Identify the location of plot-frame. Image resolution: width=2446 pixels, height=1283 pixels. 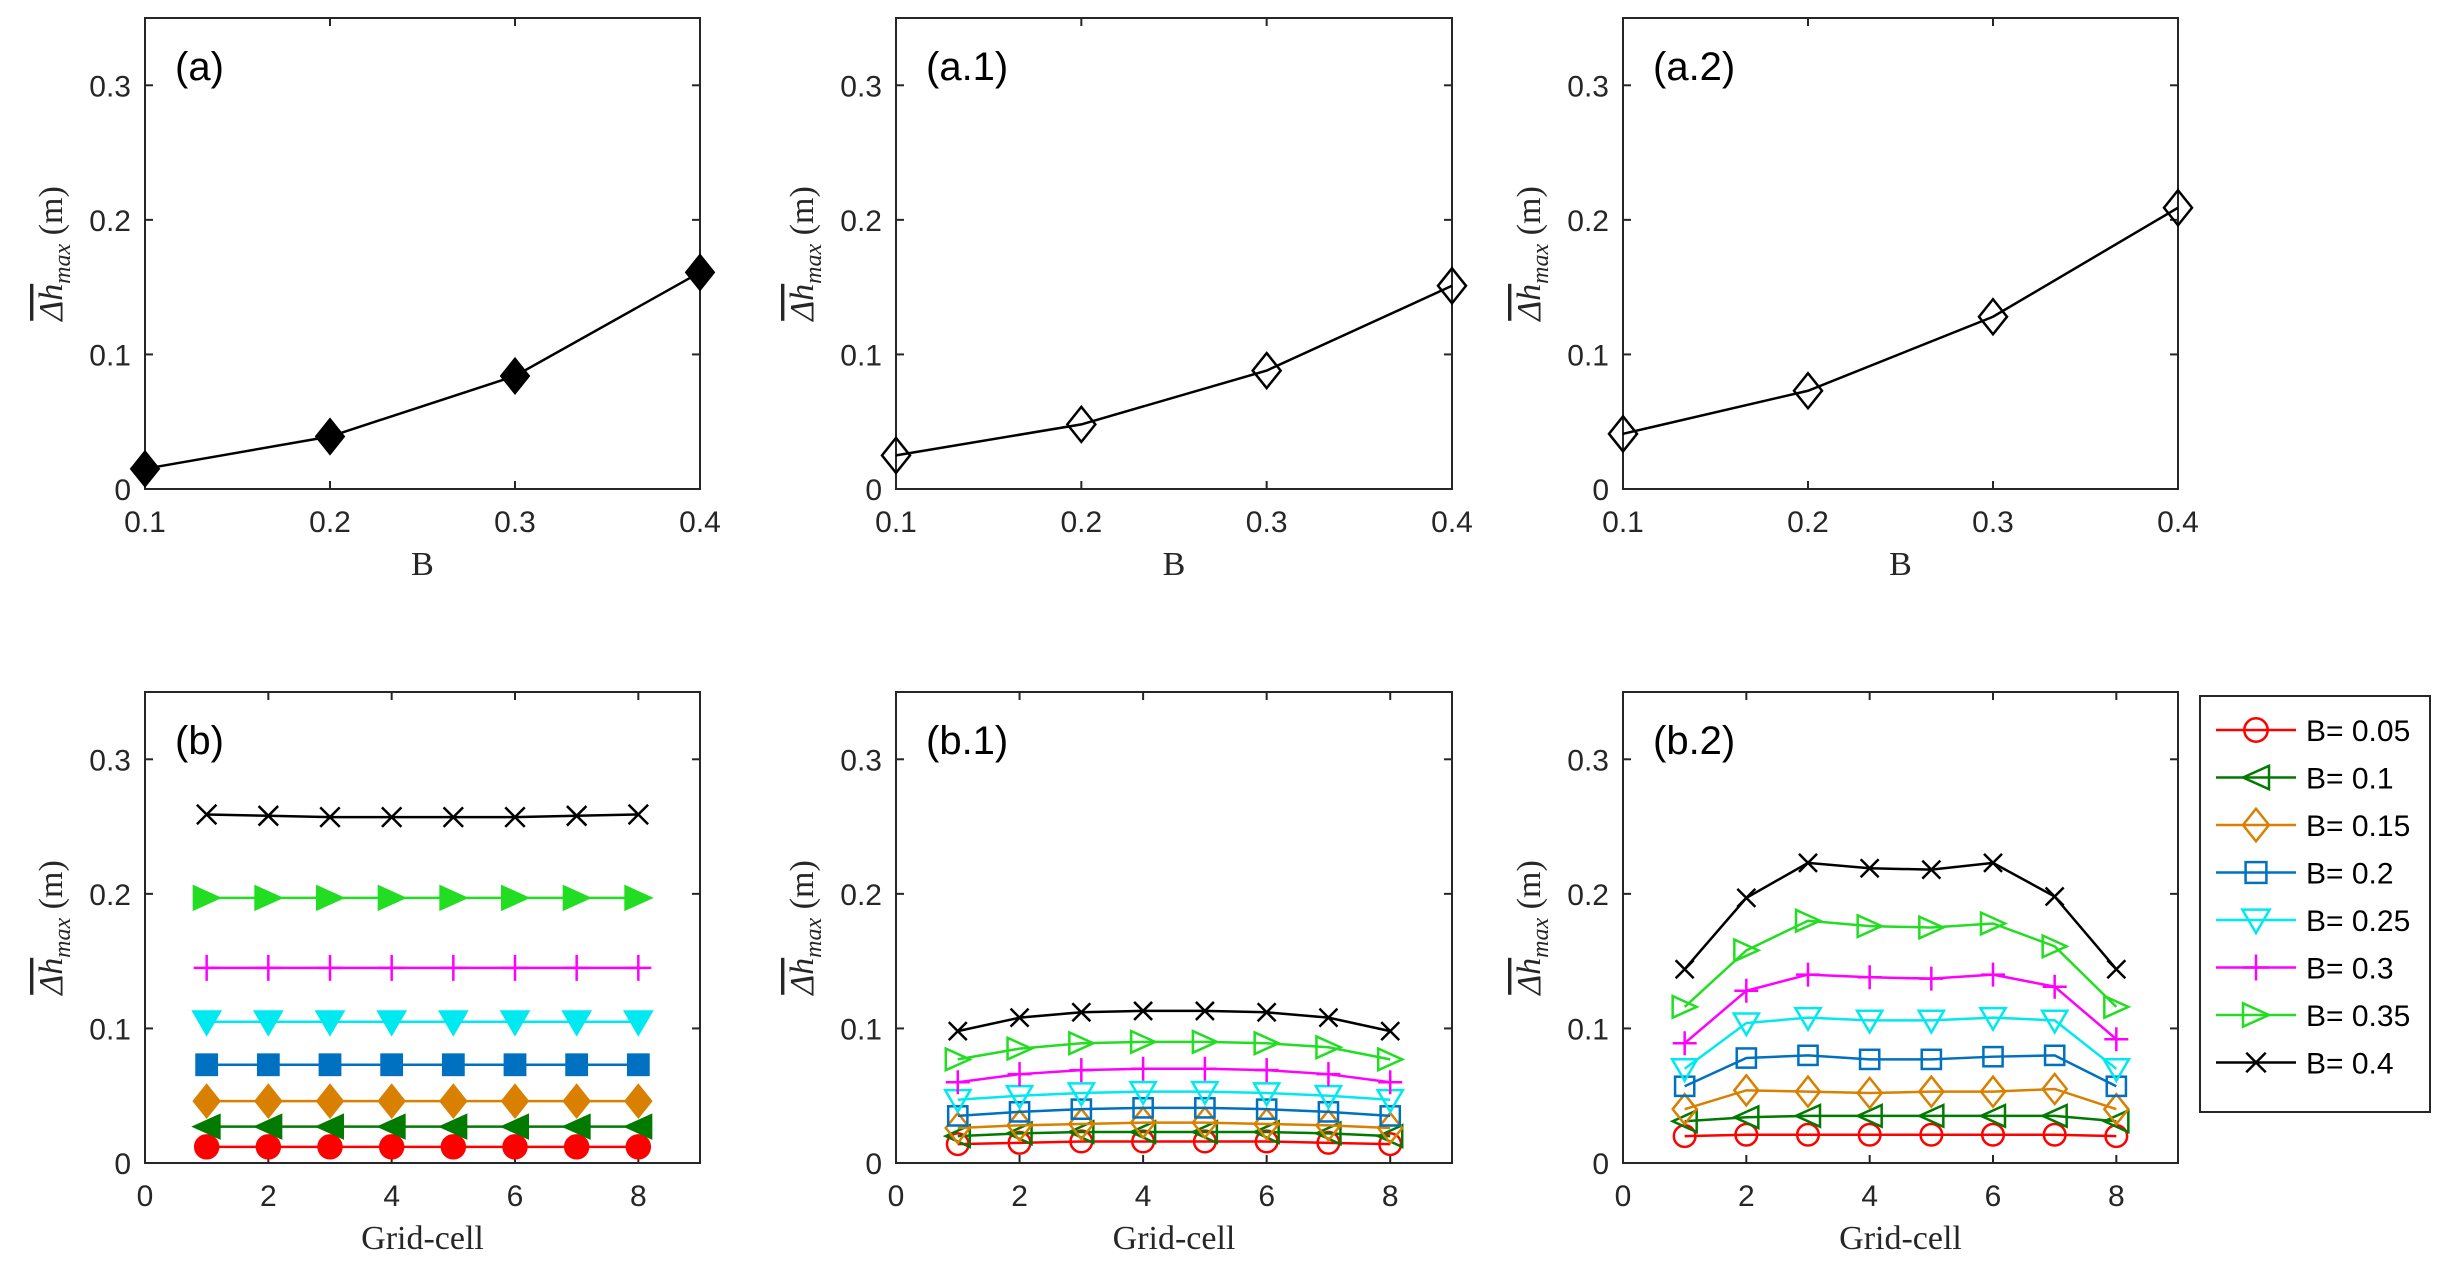
(422, 927).